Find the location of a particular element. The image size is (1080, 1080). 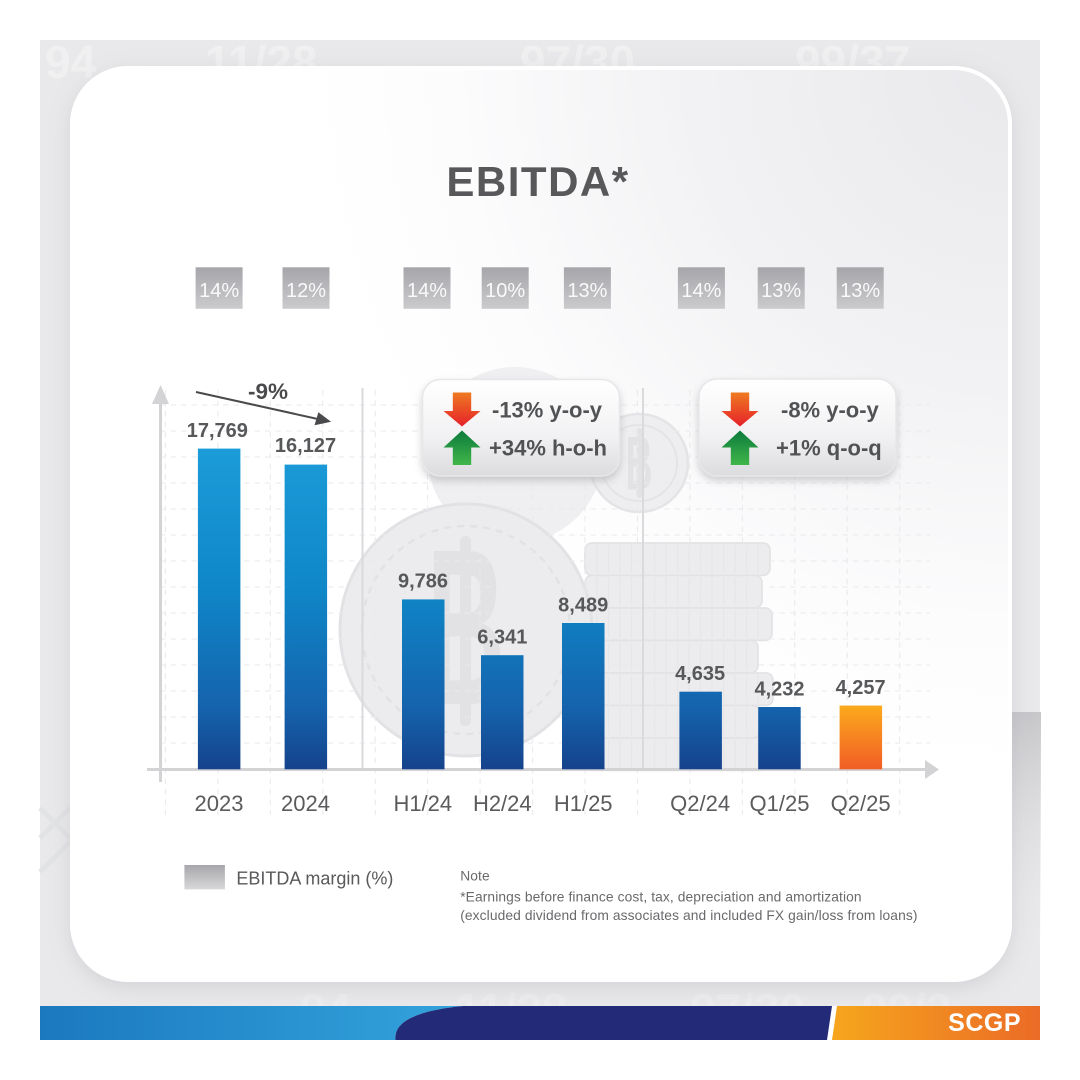

svg-text: EBITDA margin (%) is located at coordinates (314, 879).